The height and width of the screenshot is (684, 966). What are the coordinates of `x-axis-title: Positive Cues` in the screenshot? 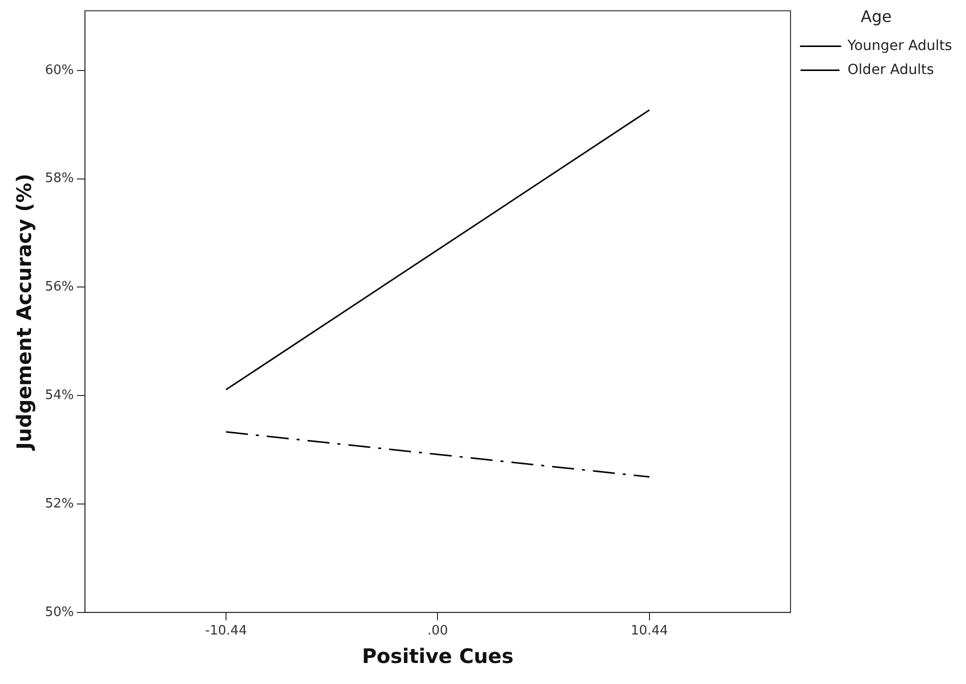 It's located at (438, 656).